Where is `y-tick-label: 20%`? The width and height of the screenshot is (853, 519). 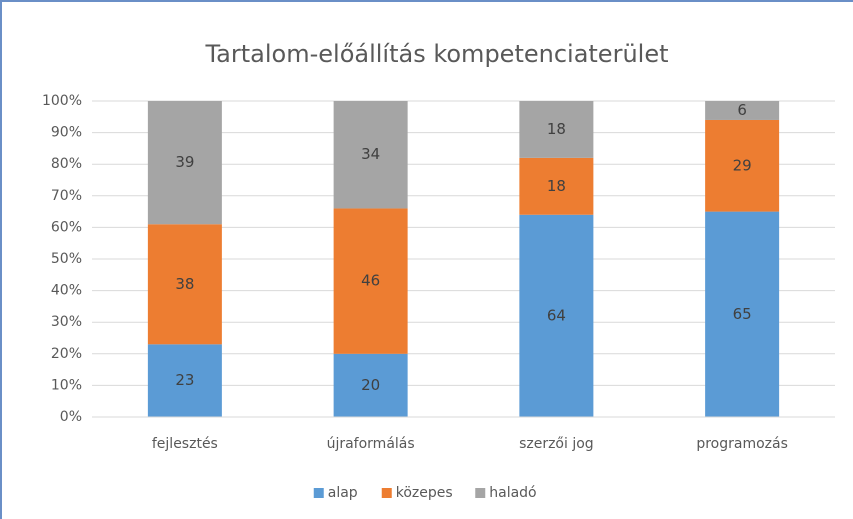 y-tick-label: 20% is located at coordinates (66, 354).